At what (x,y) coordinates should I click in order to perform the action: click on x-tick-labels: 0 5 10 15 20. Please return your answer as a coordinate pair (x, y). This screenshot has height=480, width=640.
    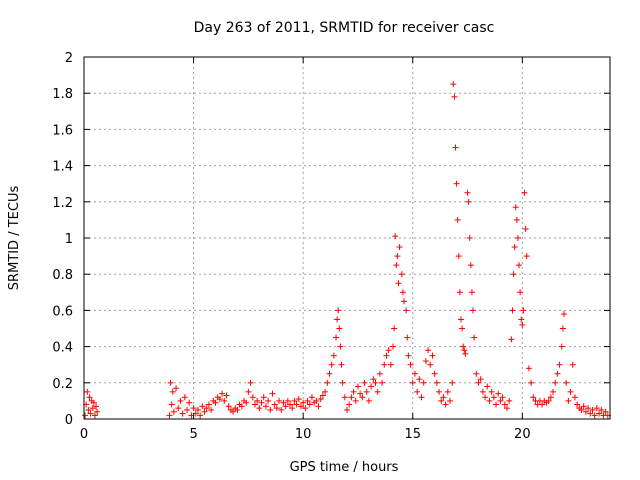
    Looking at the image, I should click on (305, 434).